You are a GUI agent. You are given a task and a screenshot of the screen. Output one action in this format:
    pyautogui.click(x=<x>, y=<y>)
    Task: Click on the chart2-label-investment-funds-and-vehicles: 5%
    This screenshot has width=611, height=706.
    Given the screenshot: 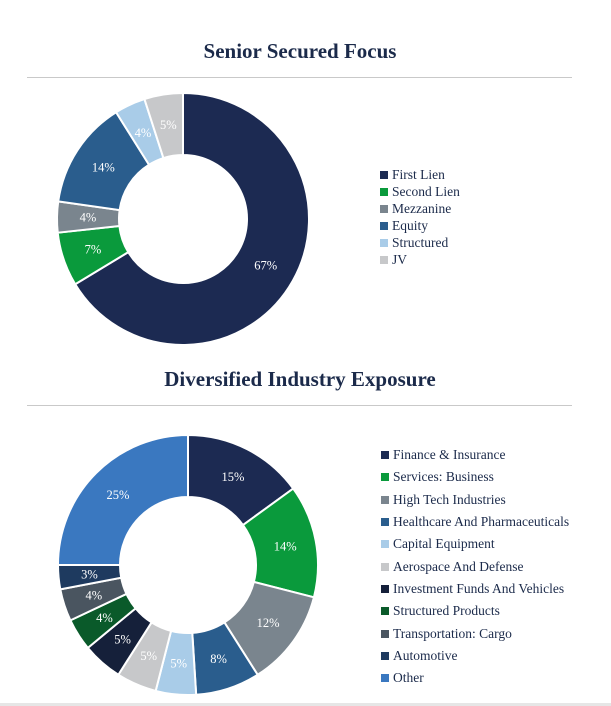 What is the action you would take?
    pyautogui.click(x=122, y=639)
    